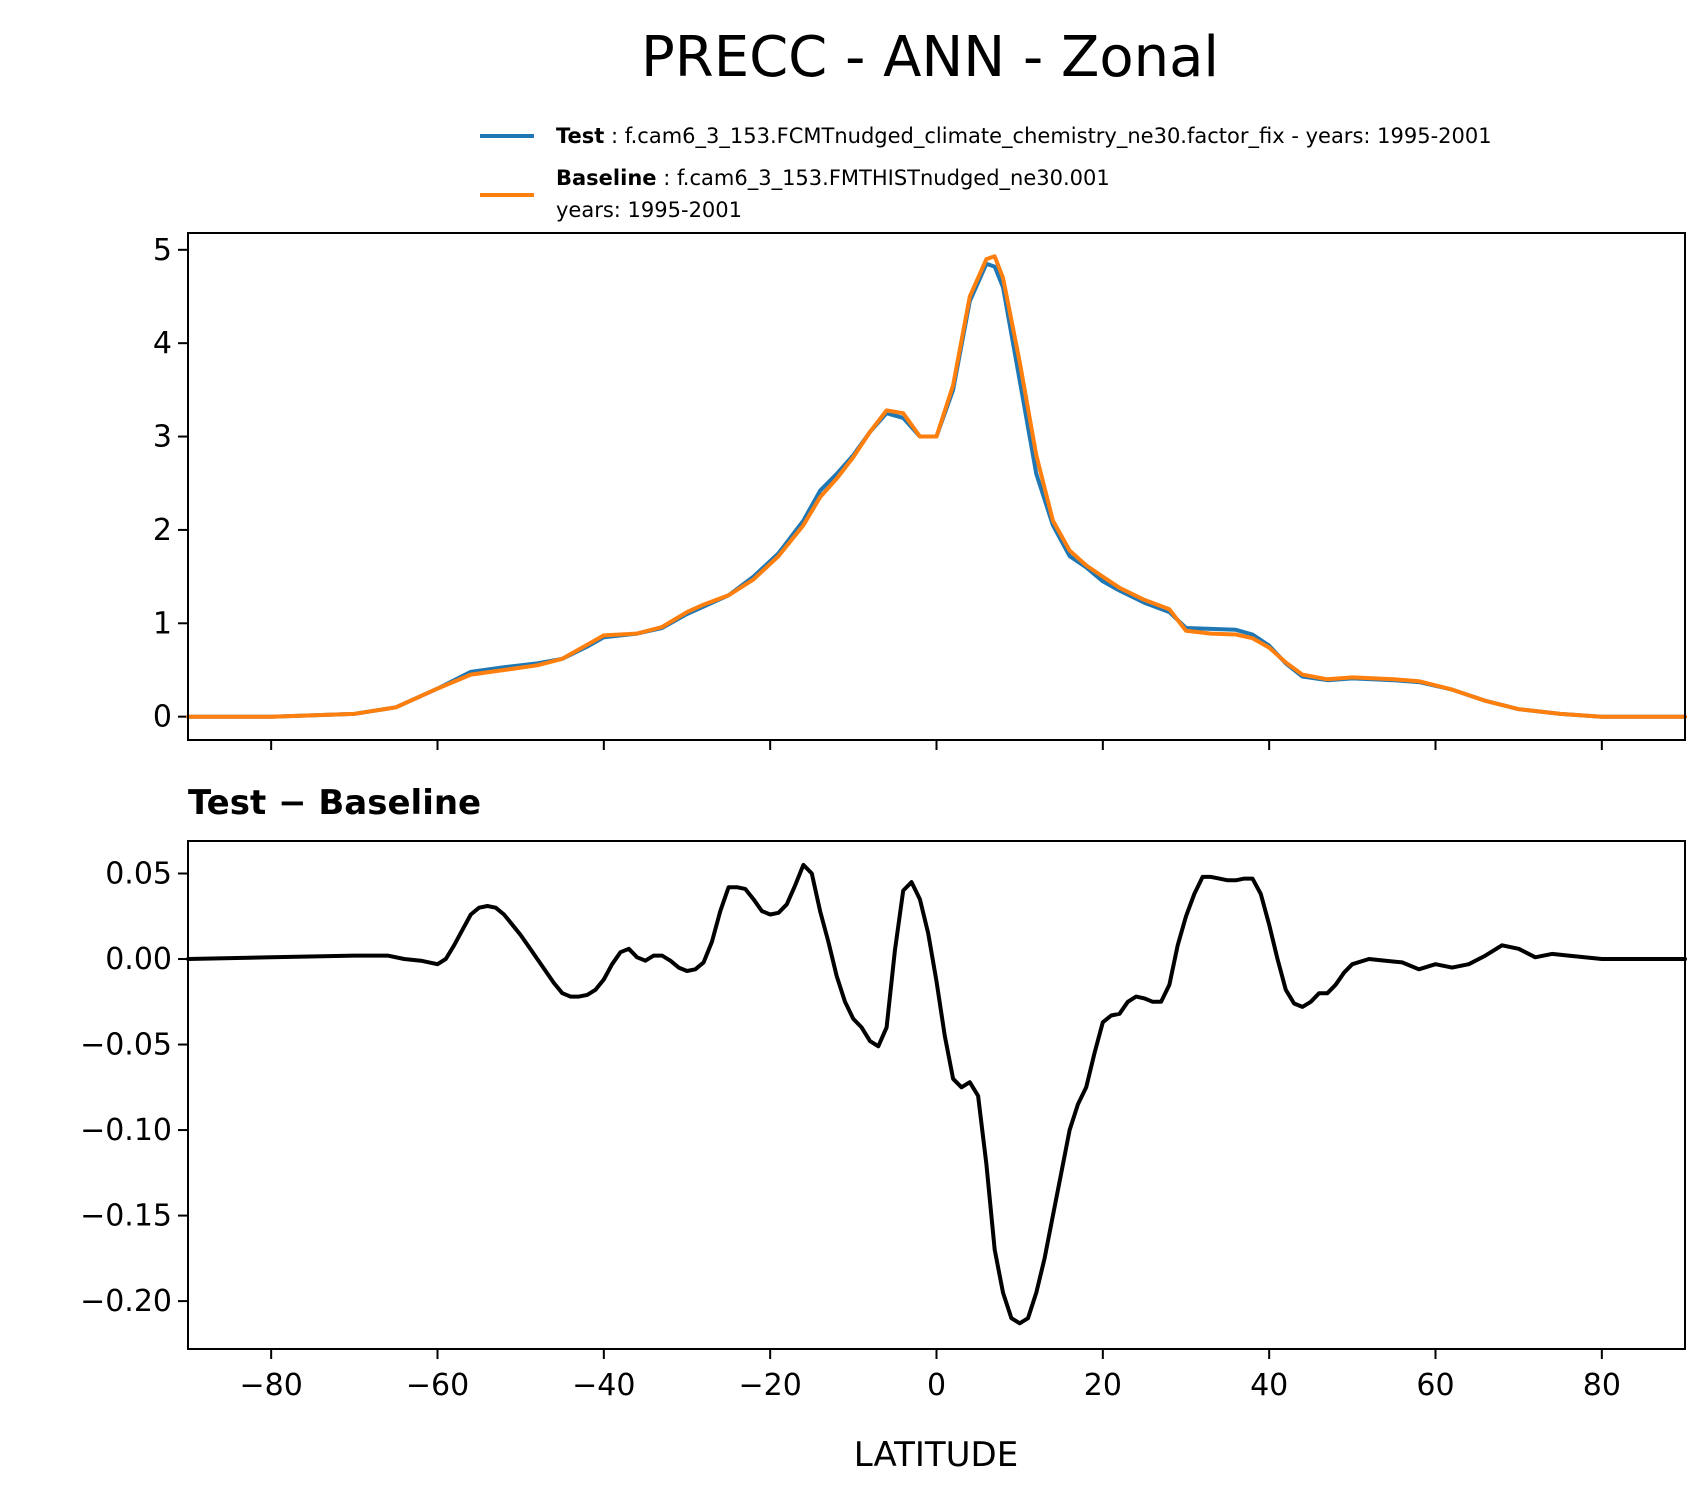 The width and height of the screenshot is (1704, 1496). Describe the element at coordinates (649, 210) in the screenshot. I see `legend-baseline-years: years: 1995-2001` at that location.